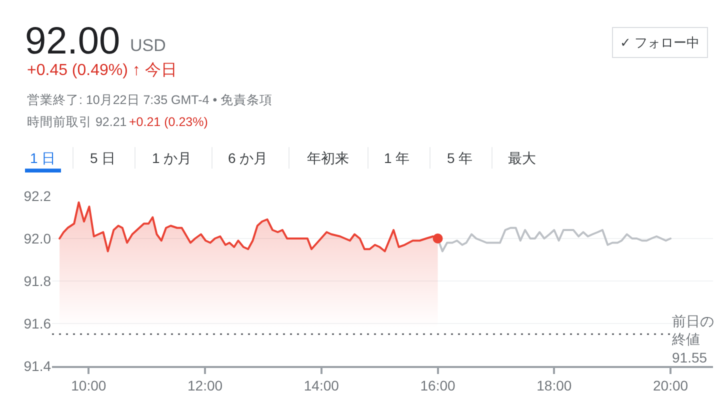  I want to click on text: 1 か月, so click(172, 158).